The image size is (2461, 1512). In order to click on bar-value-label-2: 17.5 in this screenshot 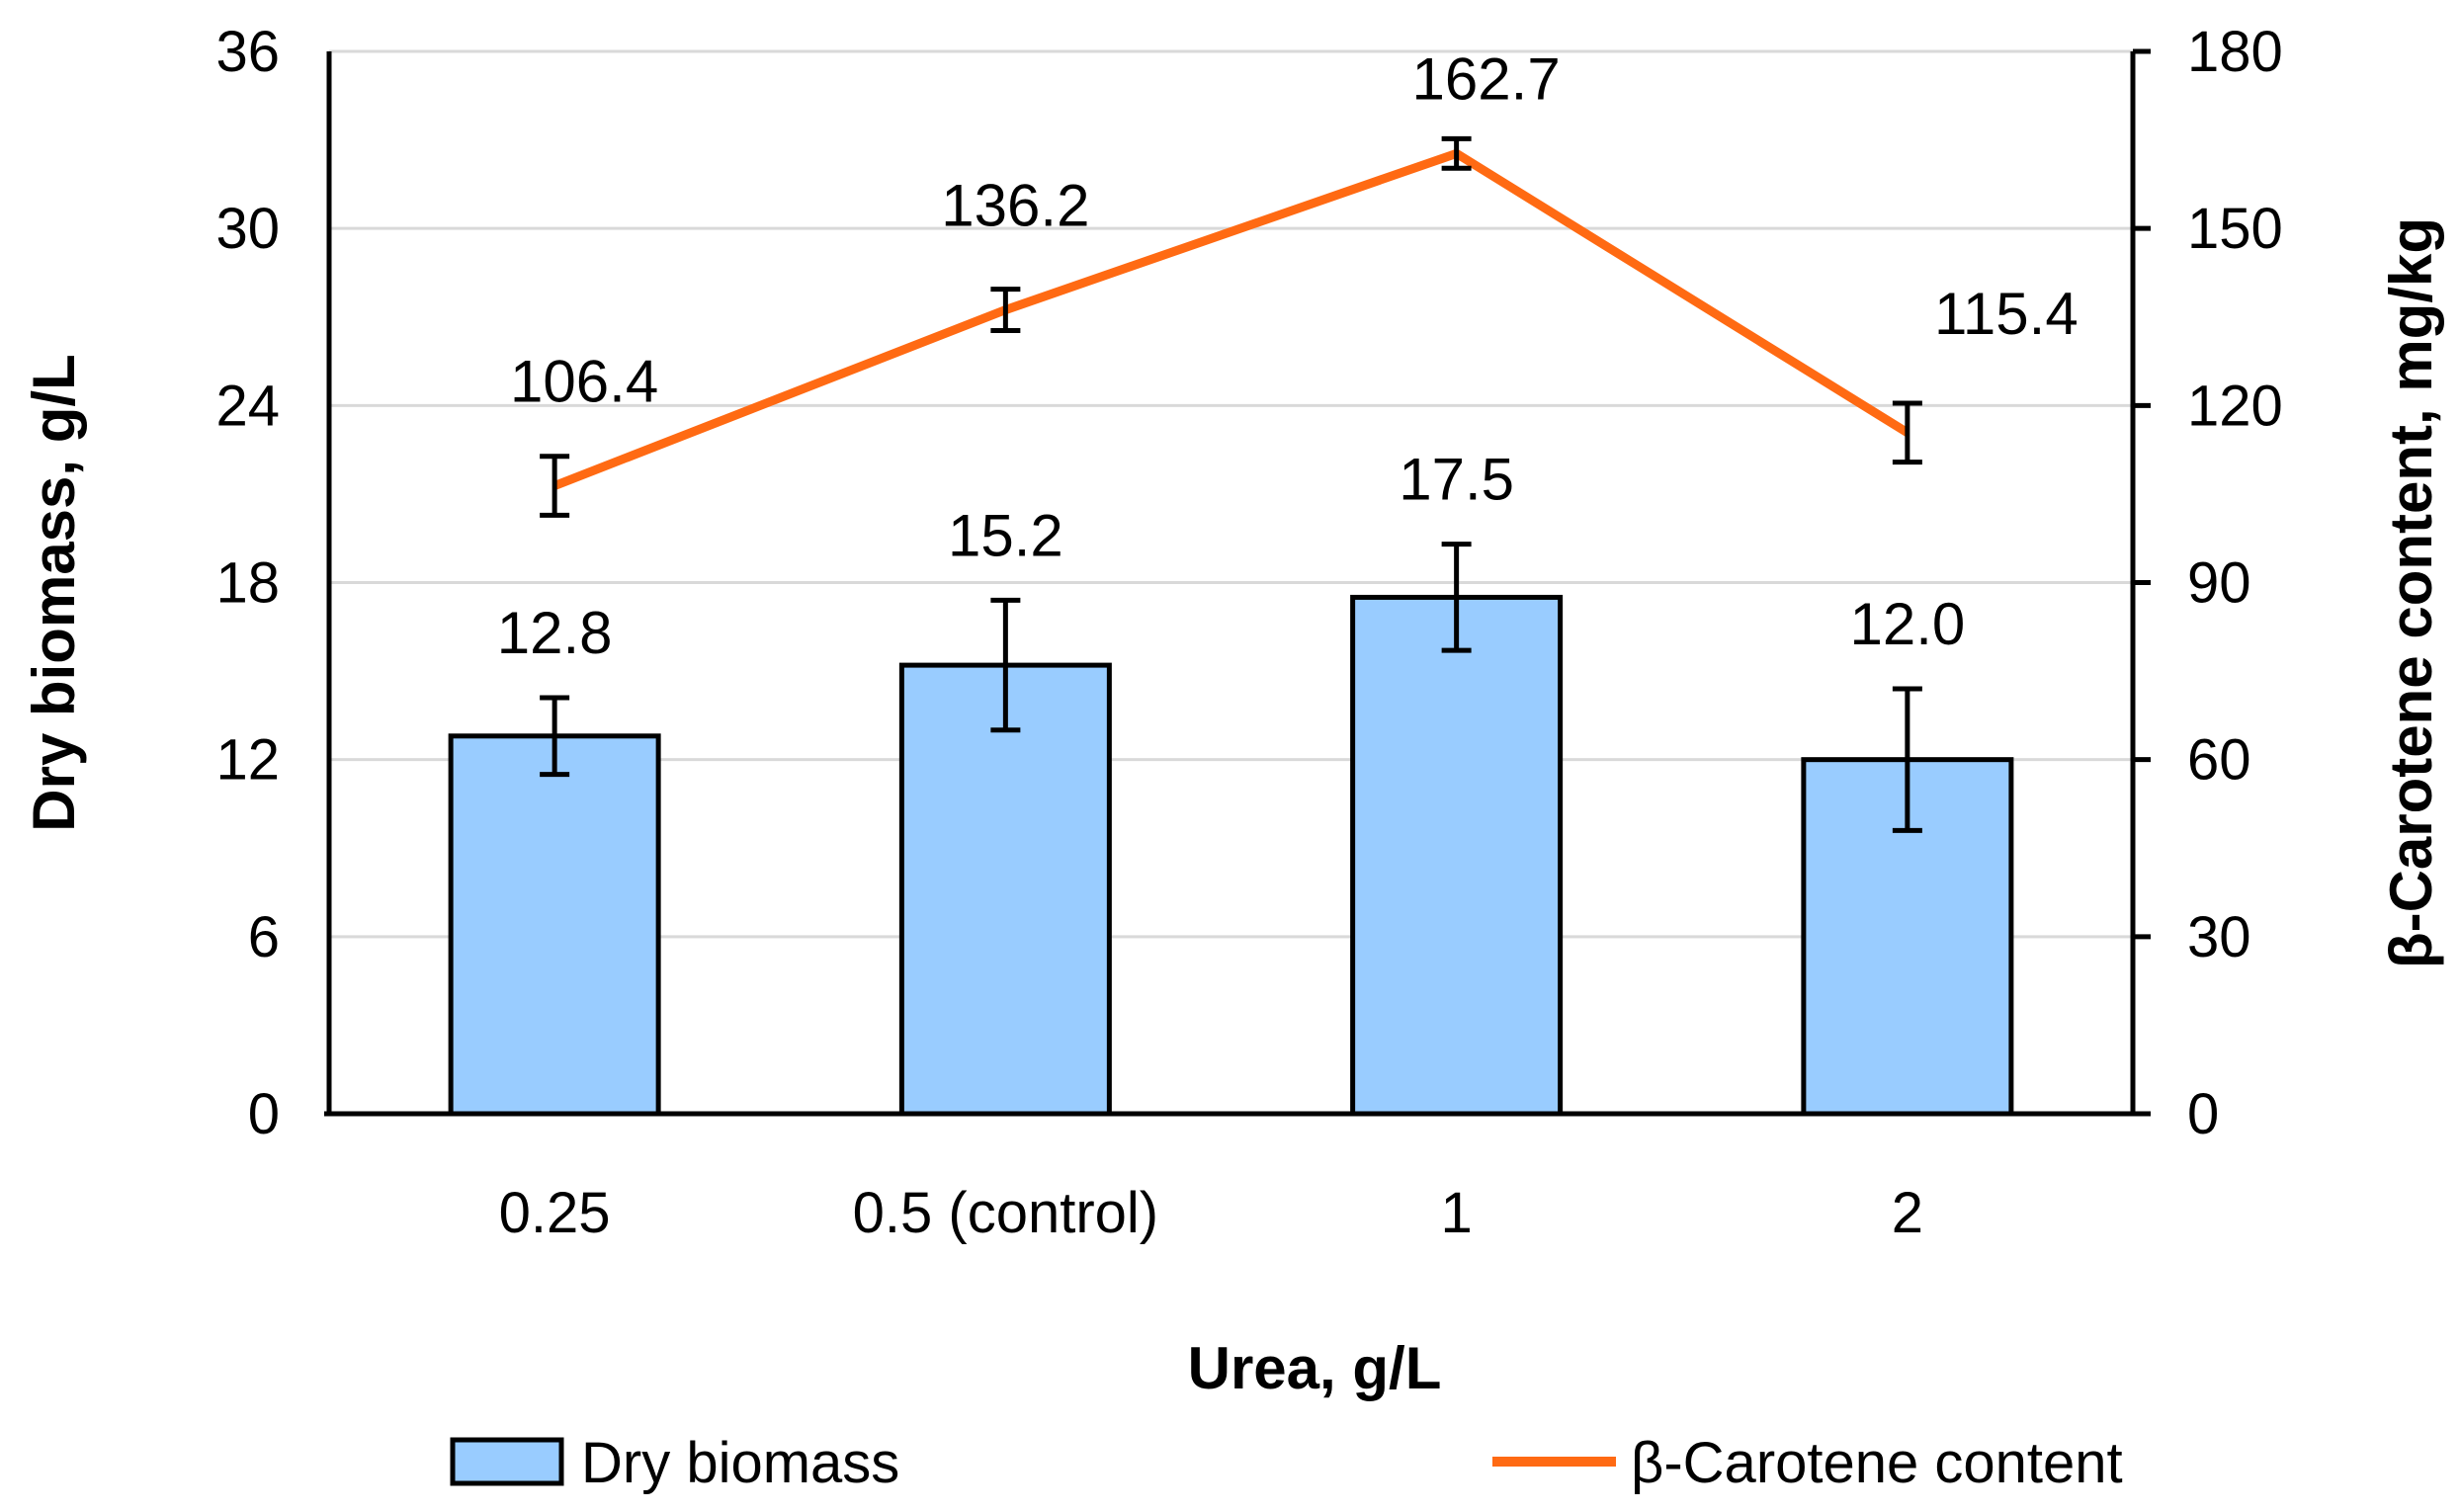, I will do `click(1456, 480)`.